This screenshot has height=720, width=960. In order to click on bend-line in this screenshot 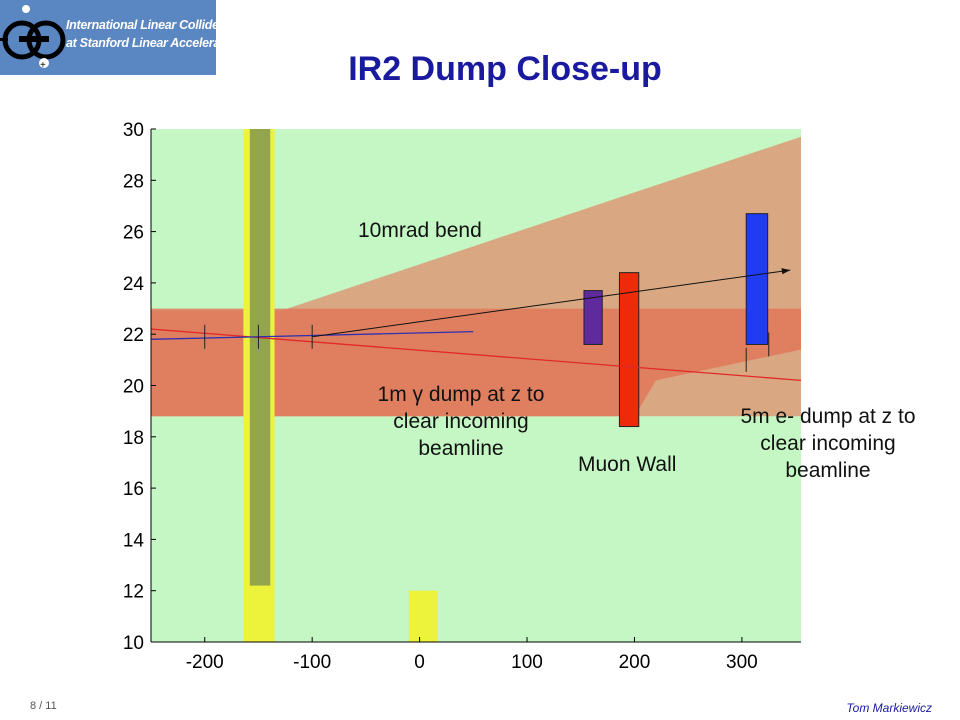, I will do `click(551, 303)`.